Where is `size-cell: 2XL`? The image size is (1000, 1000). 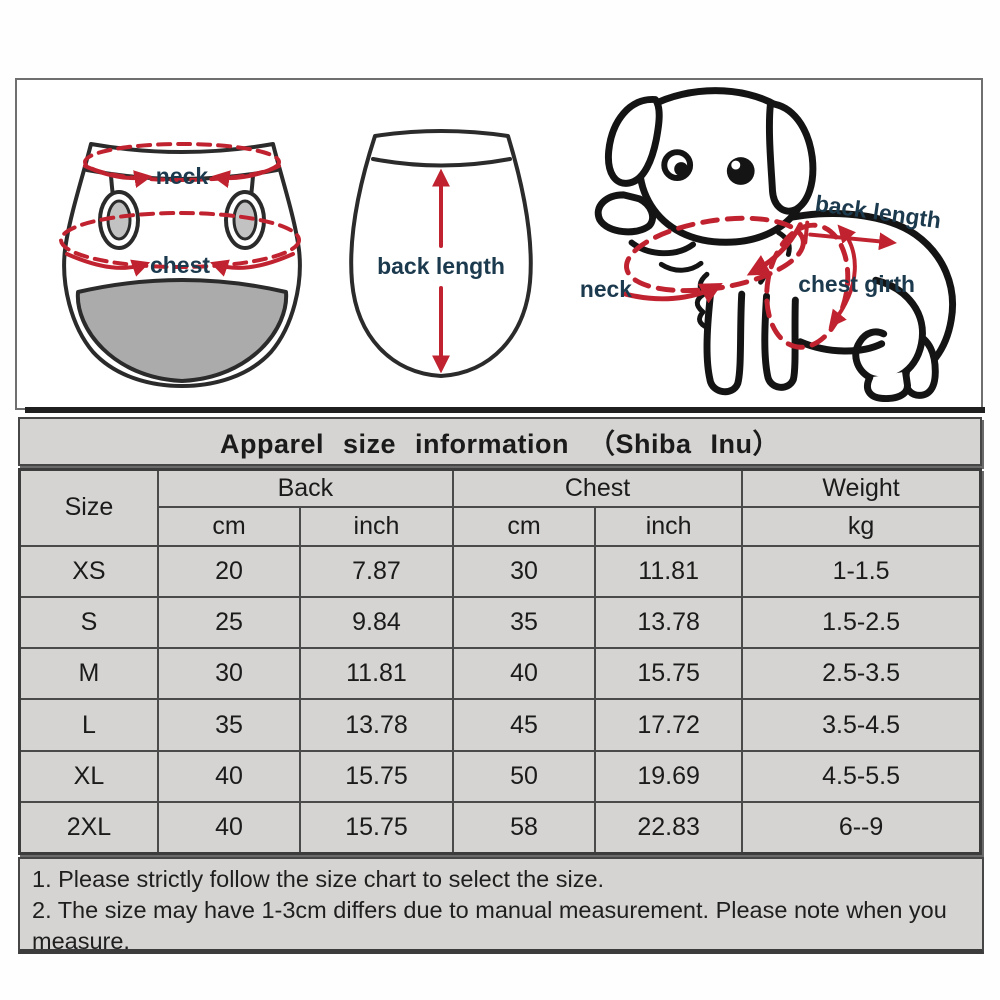
size-cell: 2XL is located at coordinates (88, 828).